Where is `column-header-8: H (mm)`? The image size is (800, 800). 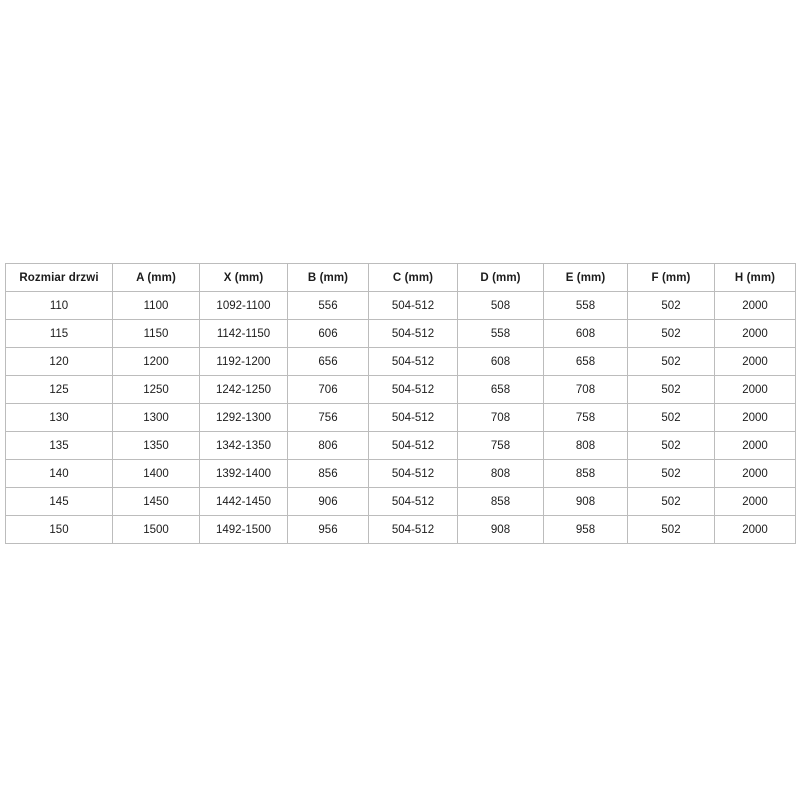
column-header-8: H (mm) is located at coordinates (755, 277).